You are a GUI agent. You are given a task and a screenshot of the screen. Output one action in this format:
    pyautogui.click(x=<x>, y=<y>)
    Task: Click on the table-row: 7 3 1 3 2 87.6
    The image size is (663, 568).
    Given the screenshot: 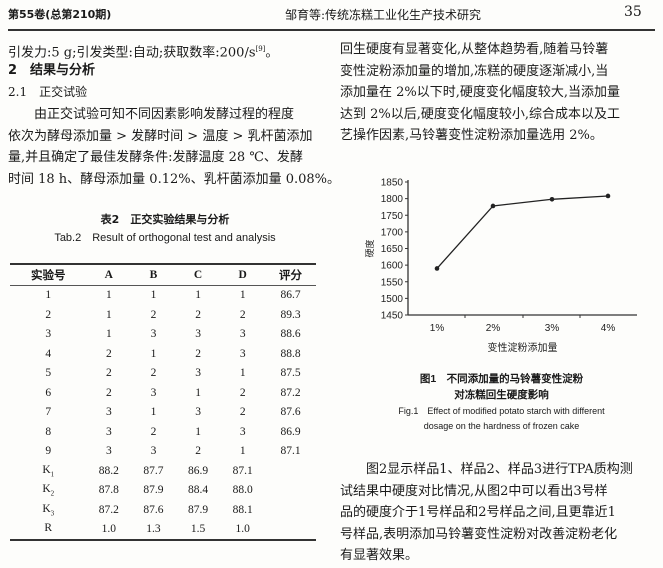 What is the action you would take?
    pyautogui.click(x=163, y=413)
    